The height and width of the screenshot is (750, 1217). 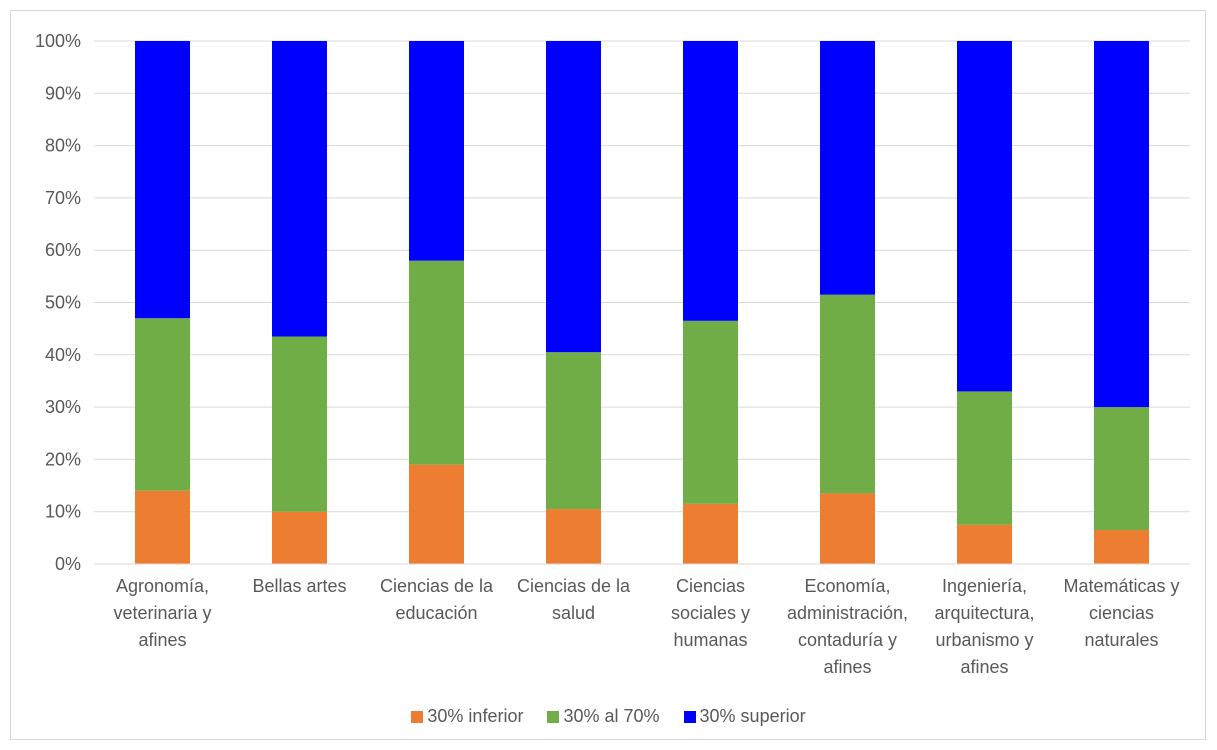 I want to click on legend-swatch-middle, so click(x=553, y=716).